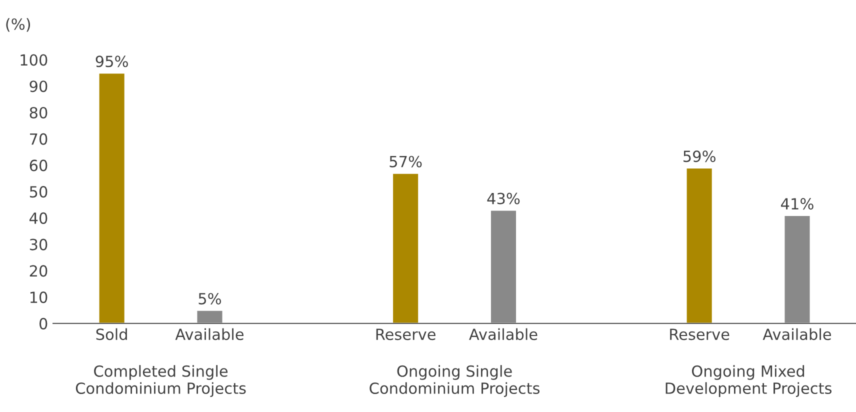 This screenshot has height=412, width=856. What do you see at coordinates (111, 334) in the screenshot?
I see `x-tick-label: Sold` at bounding box center [111, 334].